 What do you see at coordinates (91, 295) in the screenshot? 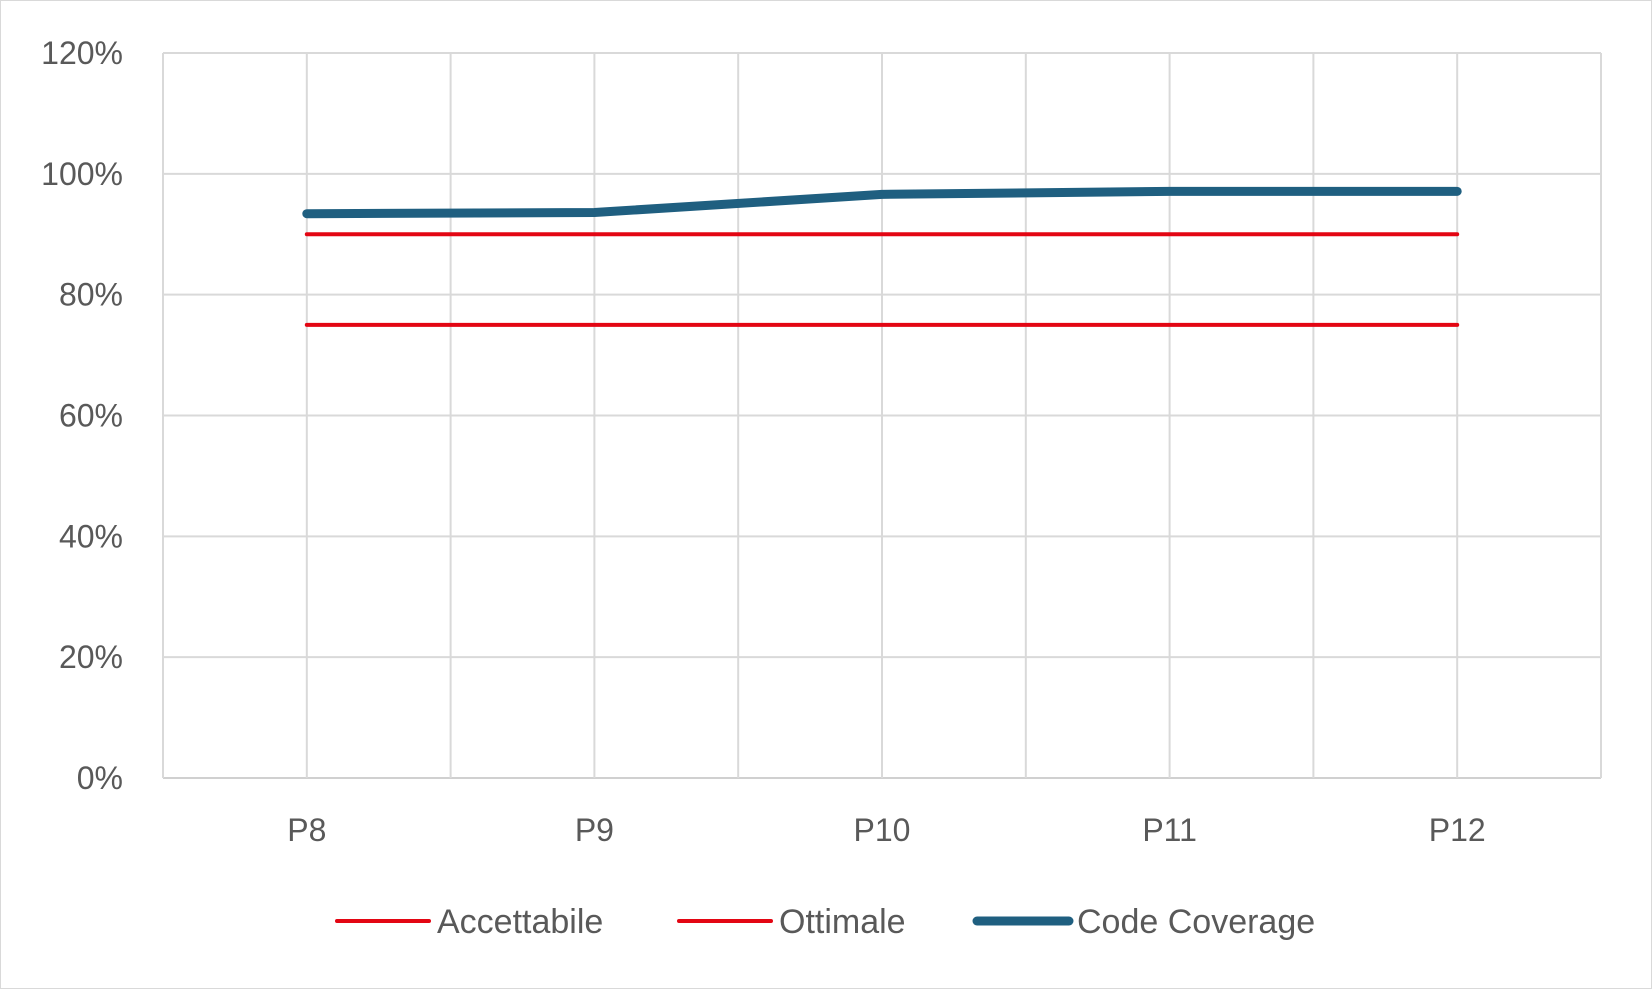
I see `y-tick-label: 80%` at bounding box center [91, 295].